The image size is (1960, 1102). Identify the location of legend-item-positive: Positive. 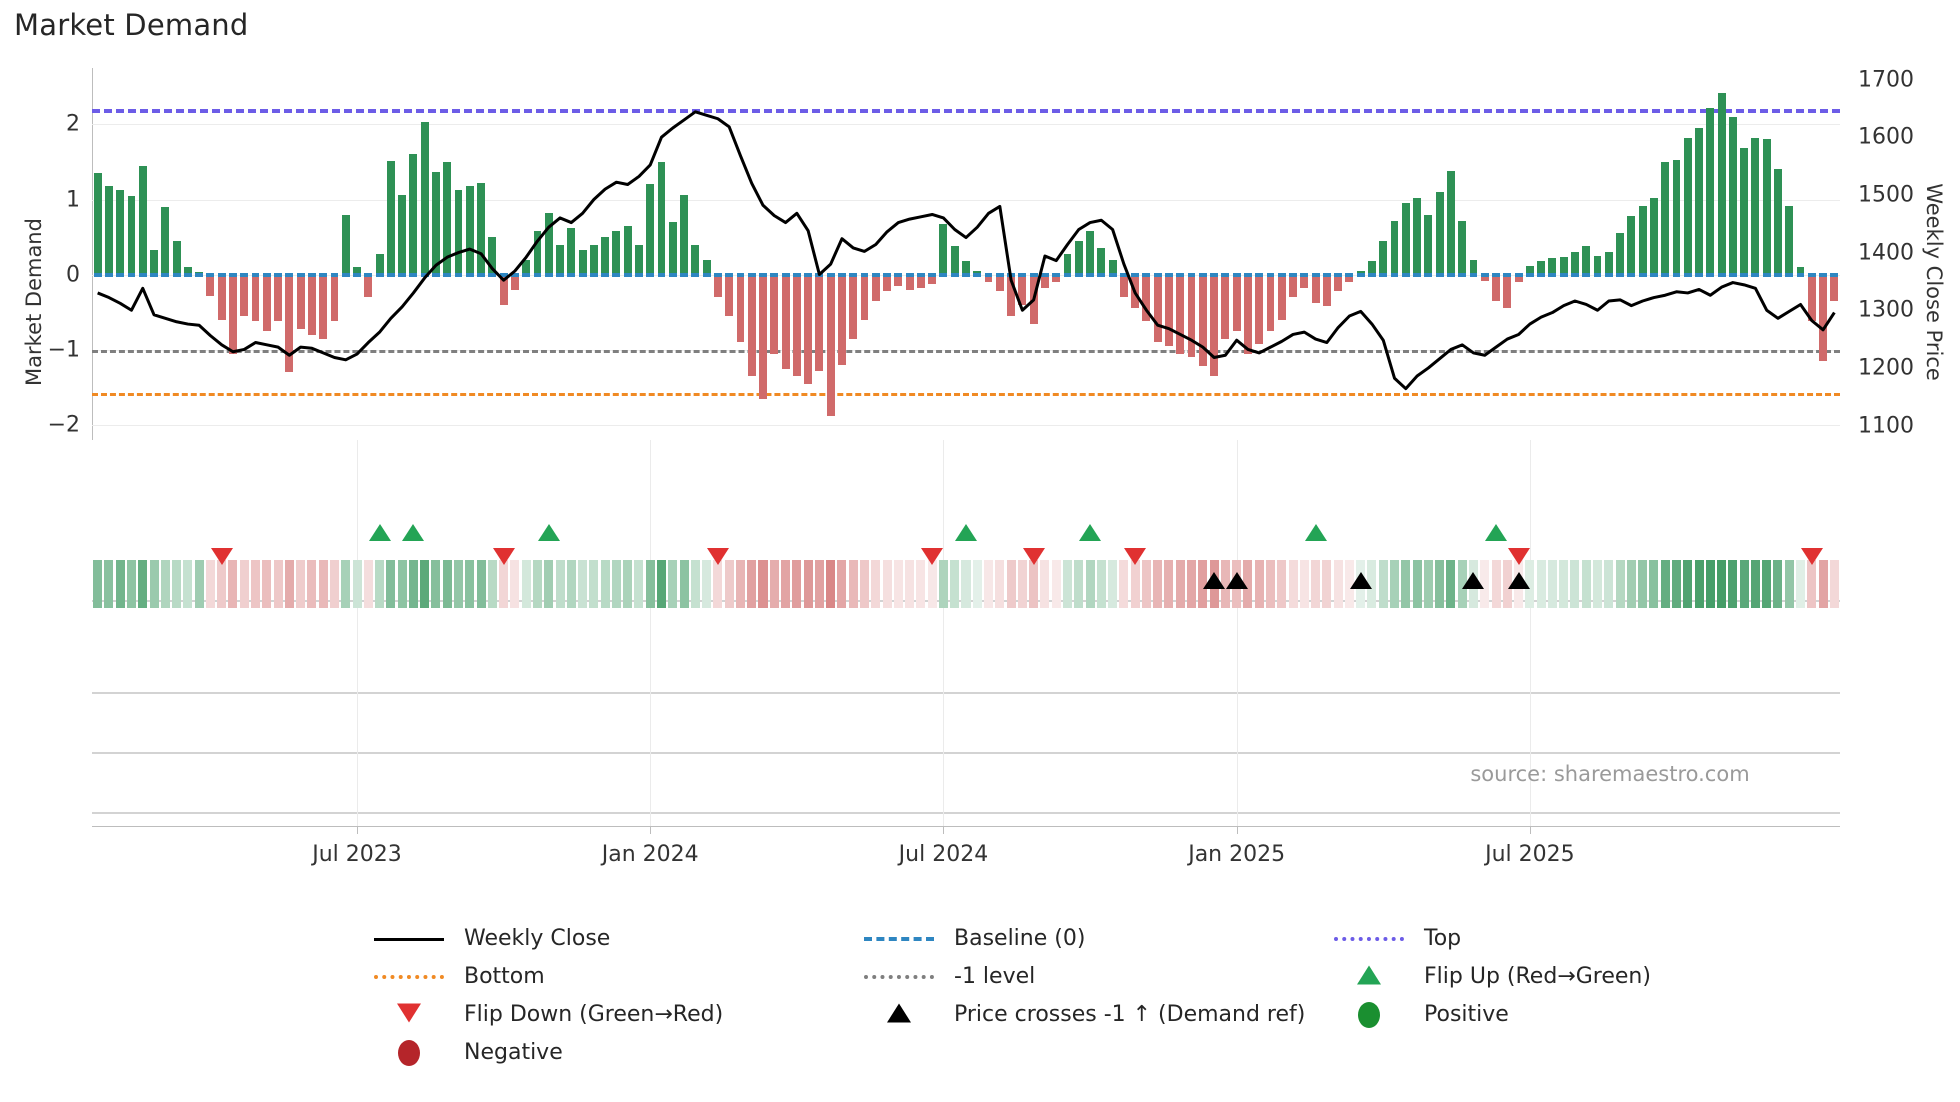
(1540, 1015).